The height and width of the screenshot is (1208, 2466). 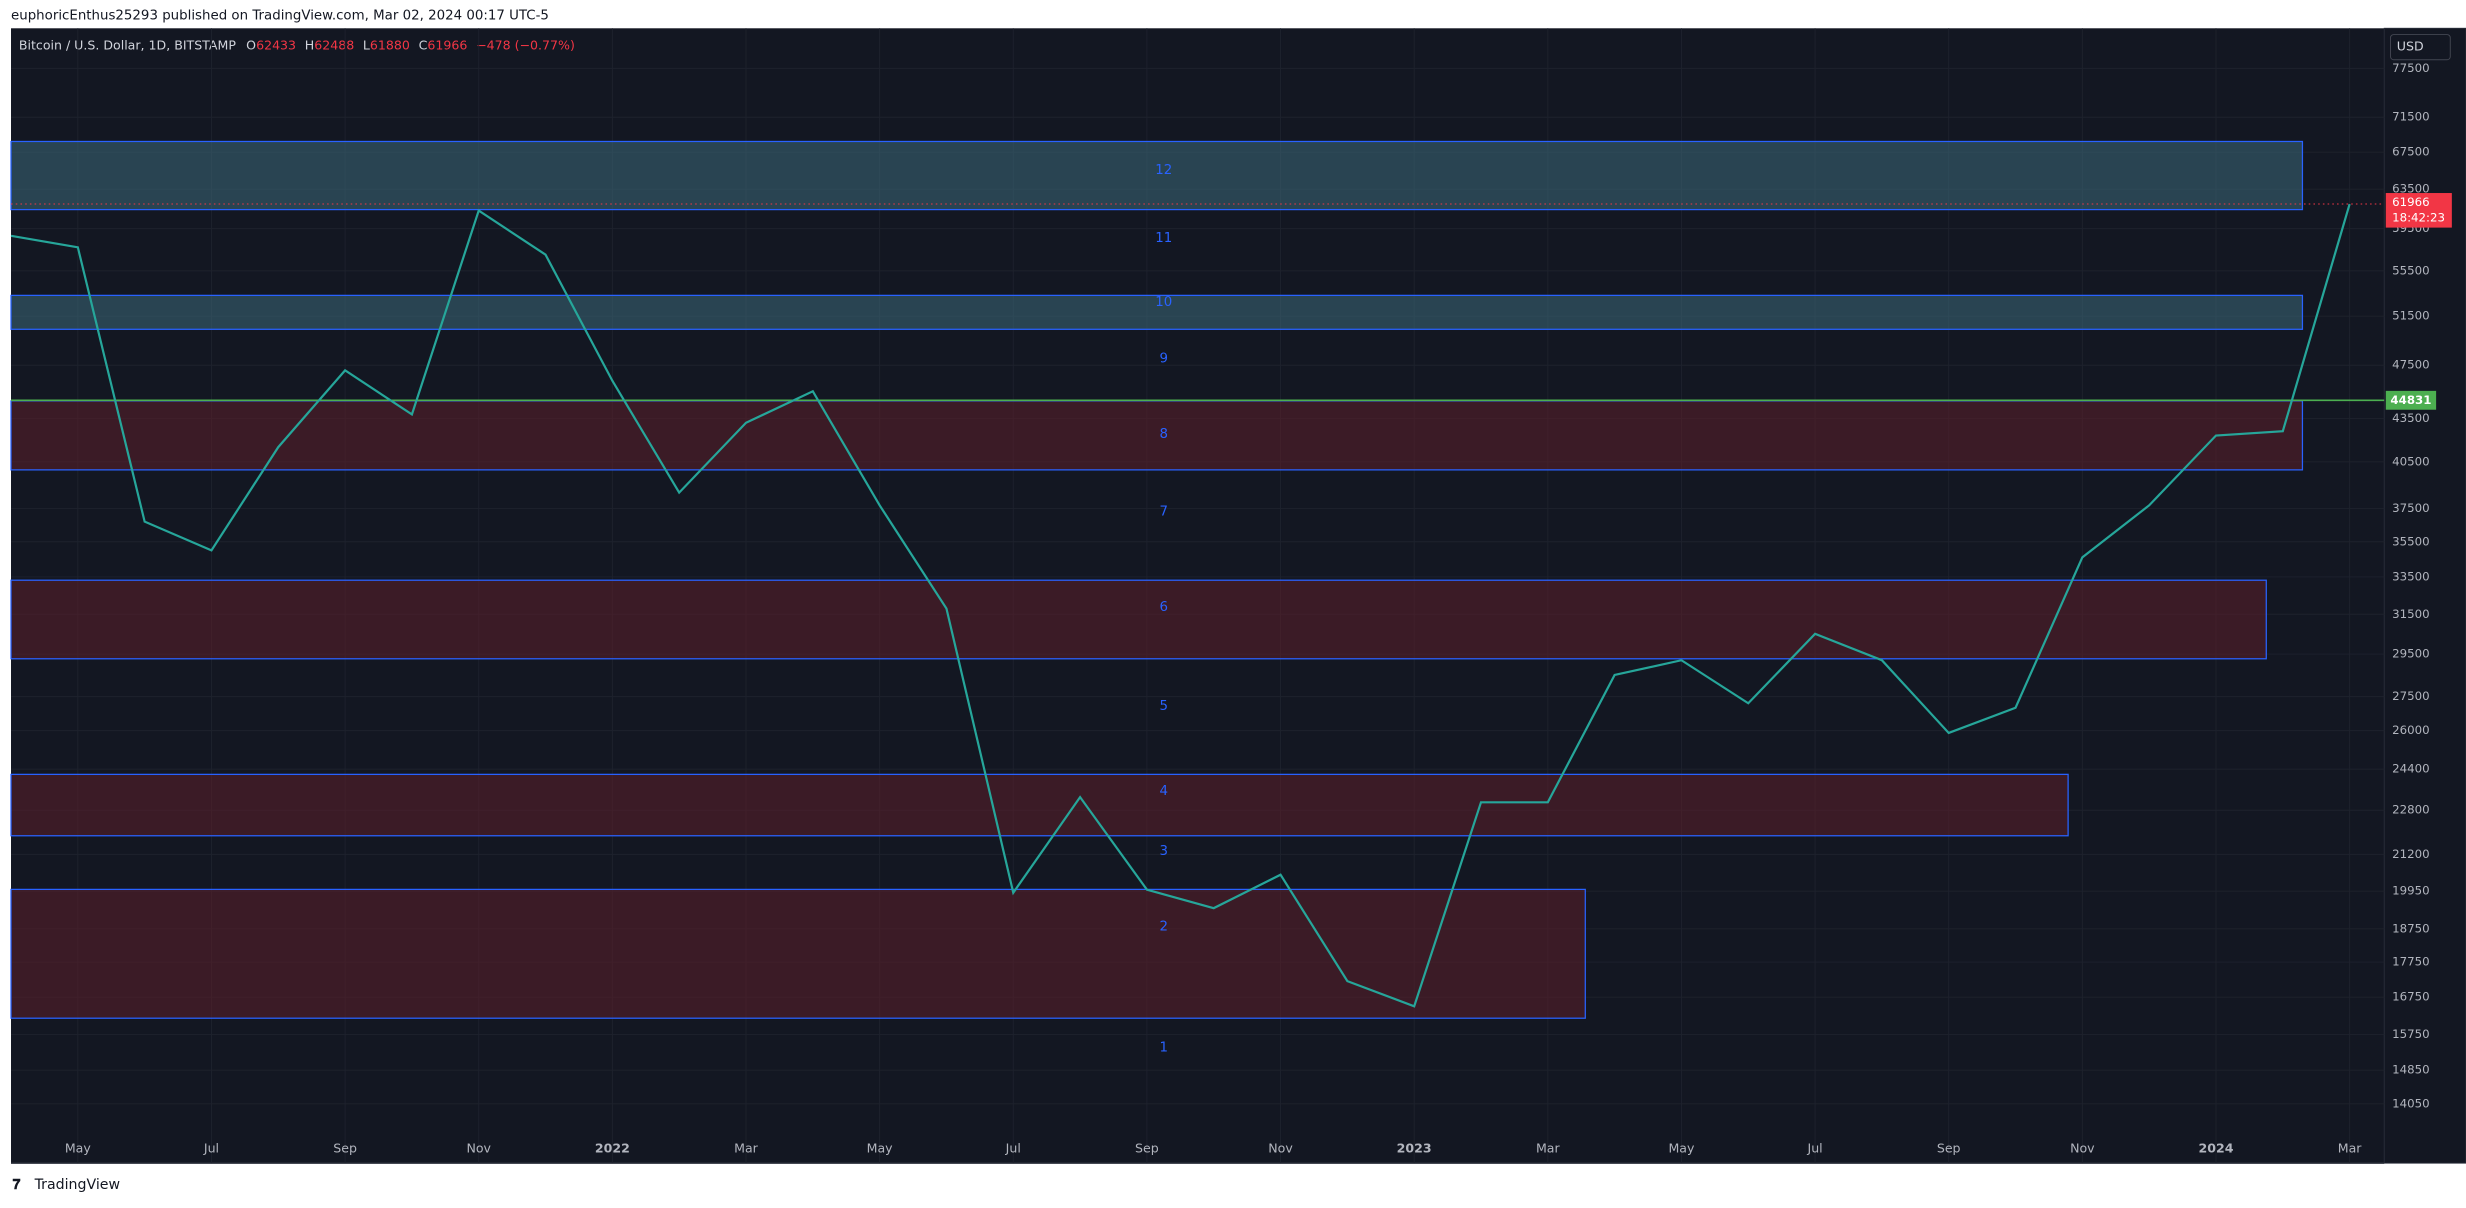 I want to click on countdown: 18:42:23, so click(x=2418, y=218).